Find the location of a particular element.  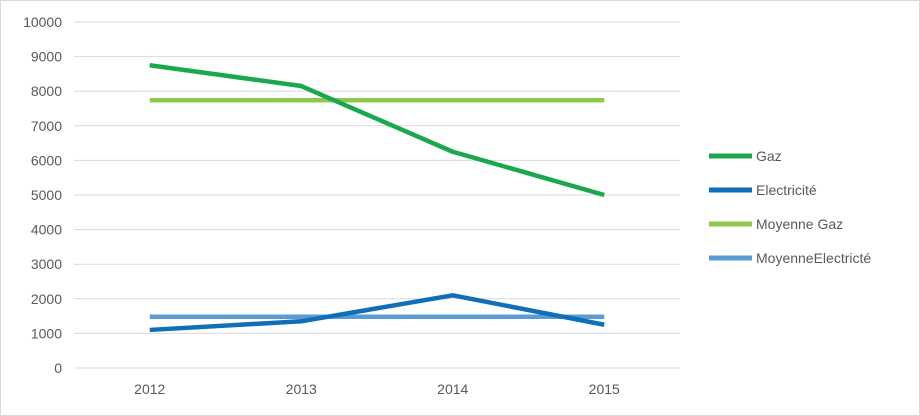

x-axis: 2012 2013 2014 2015 is located at coordinates (377, 389).